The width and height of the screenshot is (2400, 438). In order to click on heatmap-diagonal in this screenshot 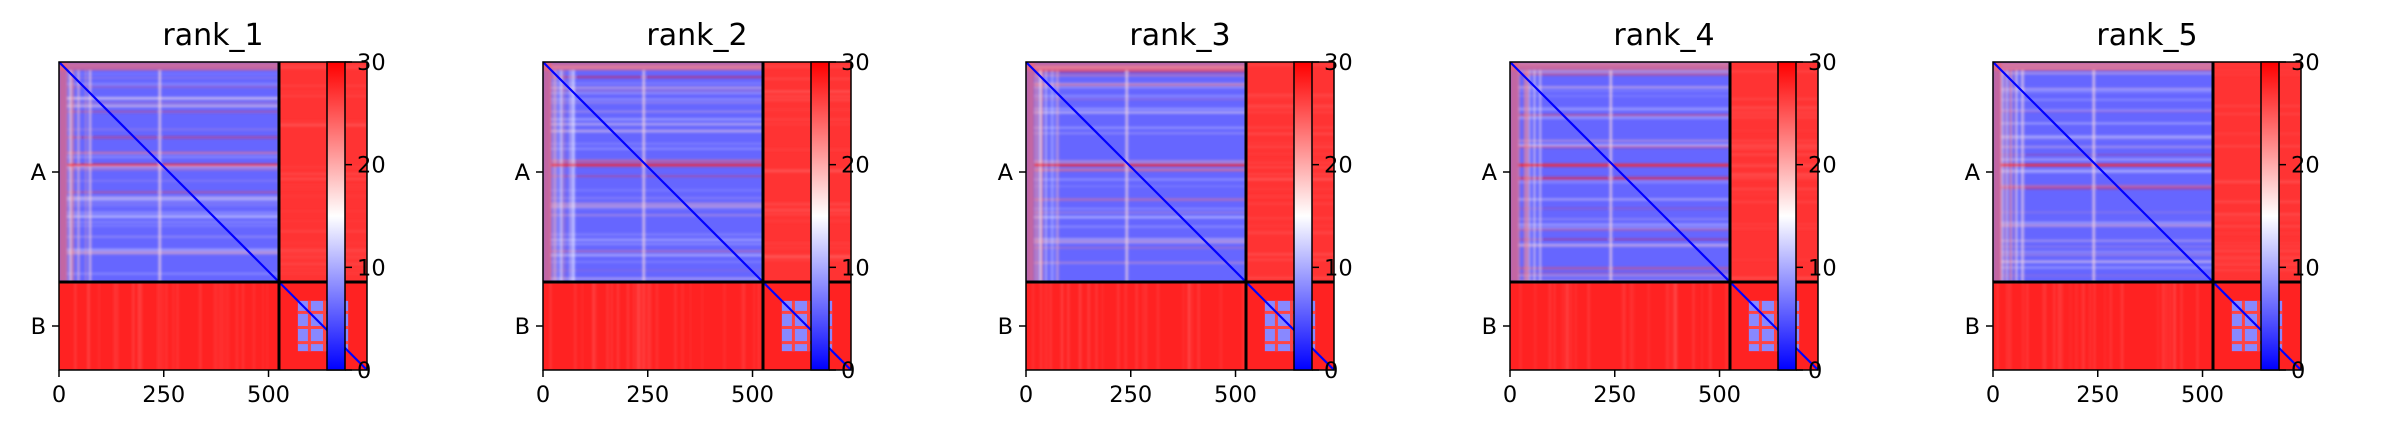, I will do `click(697, 216)`.